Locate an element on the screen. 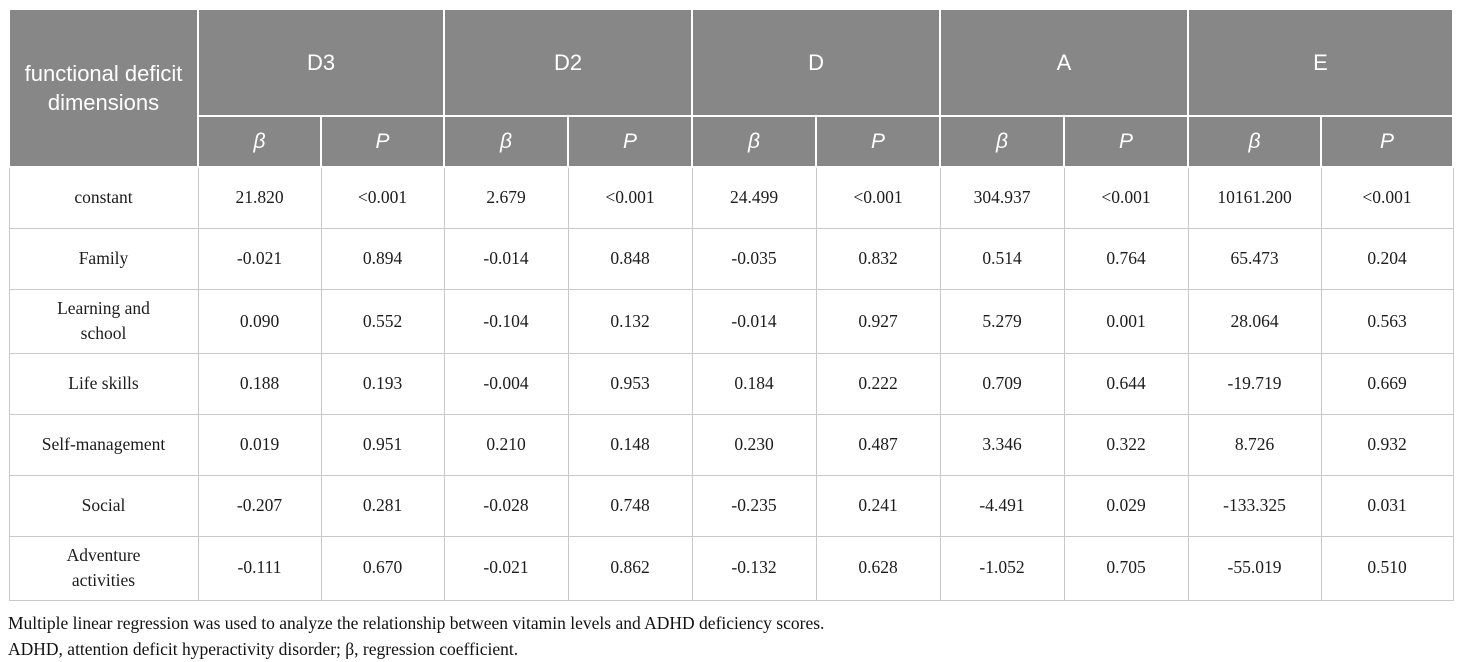 This screenshot has height=662, width=1460. data-cell: 3.346 is located at coordinates (1002, 444).